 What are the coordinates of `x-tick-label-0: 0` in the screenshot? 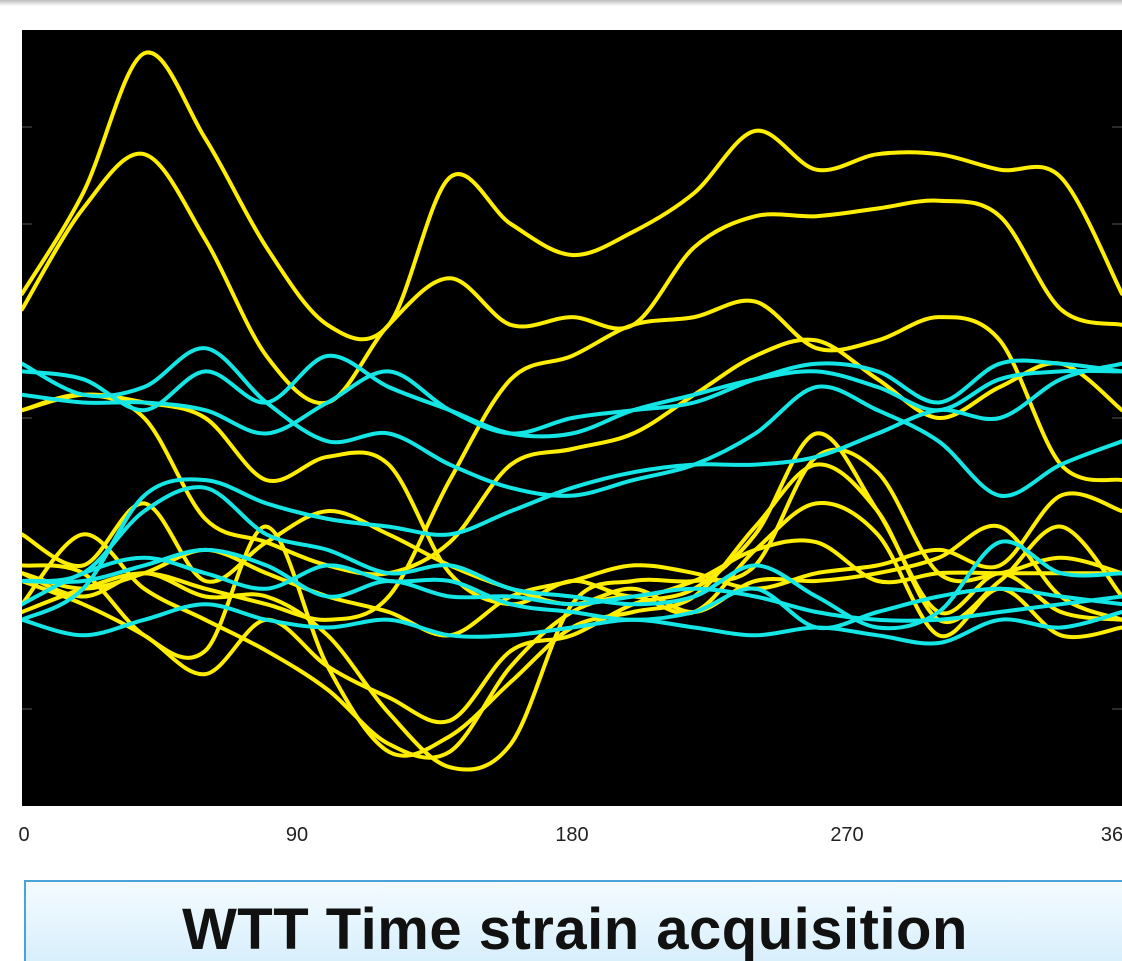 It's located at (24, 835).